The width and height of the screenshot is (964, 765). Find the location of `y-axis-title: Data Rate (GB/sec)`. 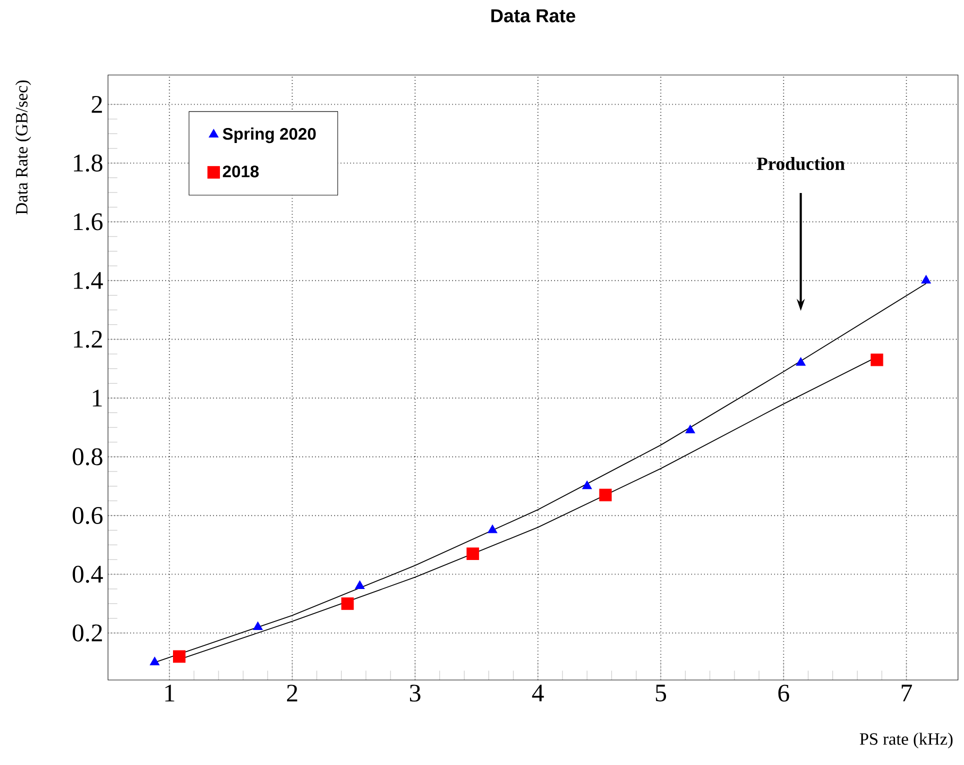

y-axis-title: Data Rate (GB/sec) is located at coordinates (23, 147).